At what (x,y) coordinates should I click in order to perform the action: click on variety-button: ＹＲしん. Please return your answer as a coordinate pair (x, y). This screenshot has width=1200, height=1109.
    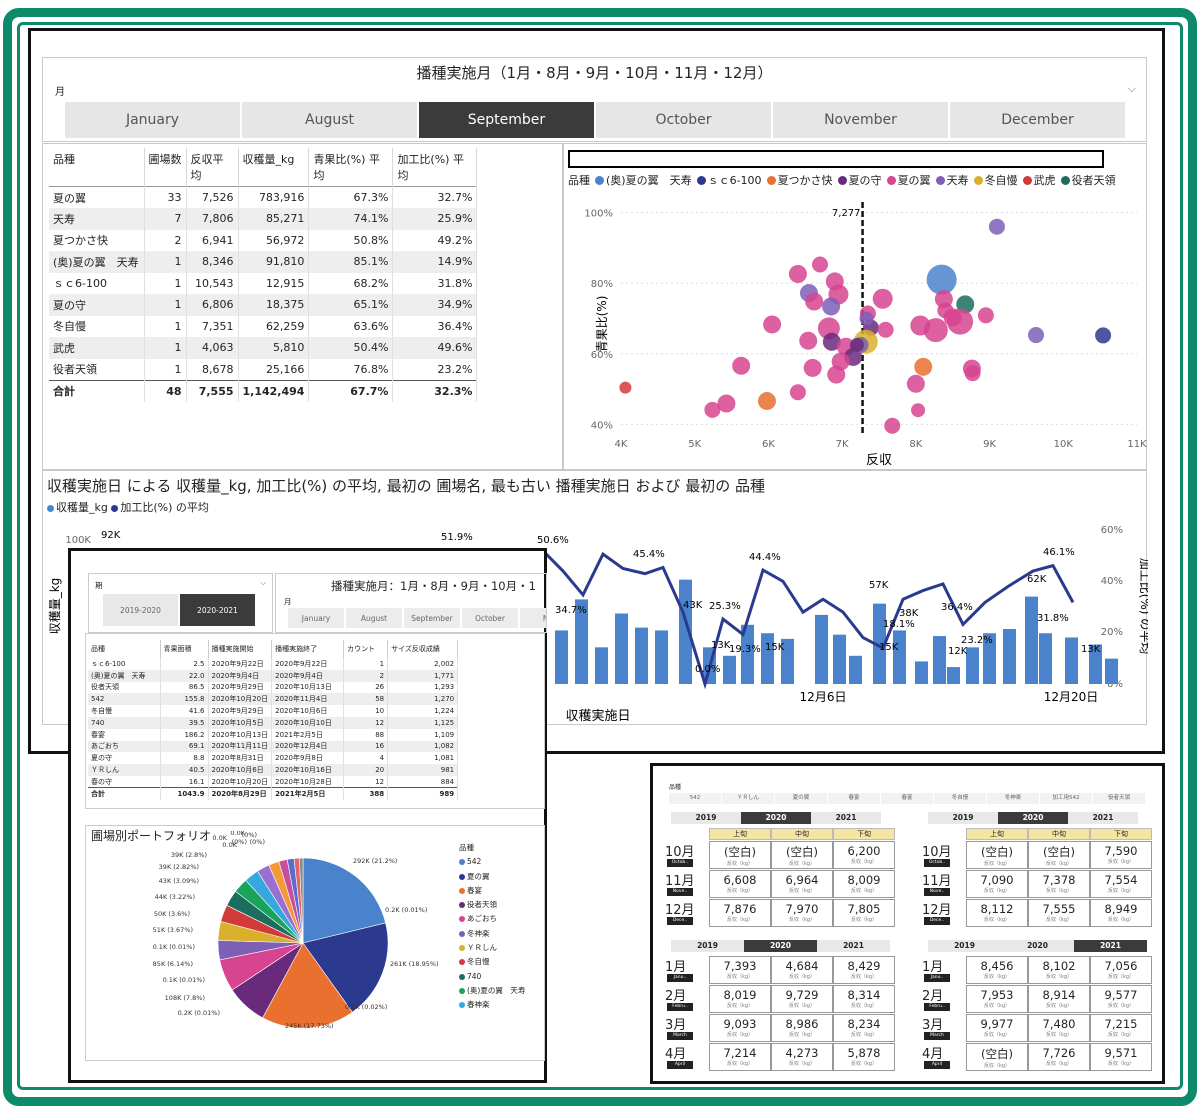
    Looking at the image, I should click on (748, 798).